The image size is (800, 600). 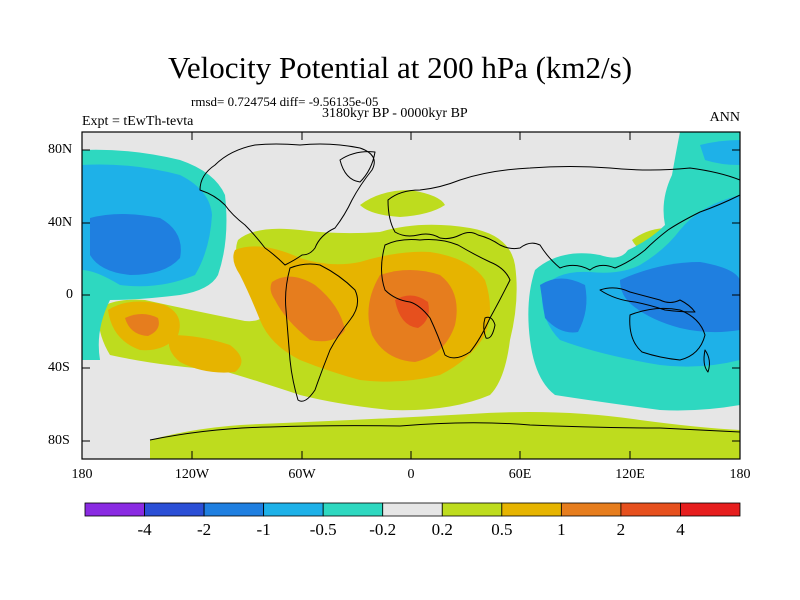 I want to click on colorbar, so click(x=412, y=509).